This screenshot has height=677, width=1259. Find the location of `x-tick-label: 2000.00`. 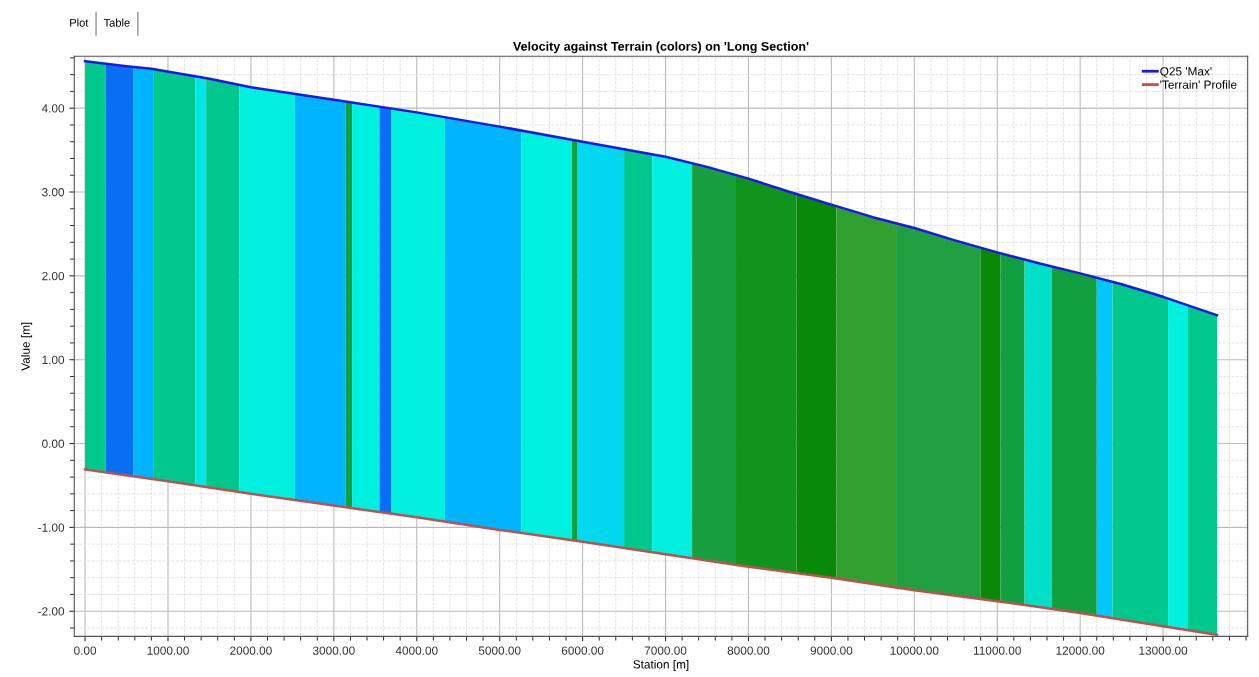

x-tick-label: 2000.00 is located at coordinates (251, 650).